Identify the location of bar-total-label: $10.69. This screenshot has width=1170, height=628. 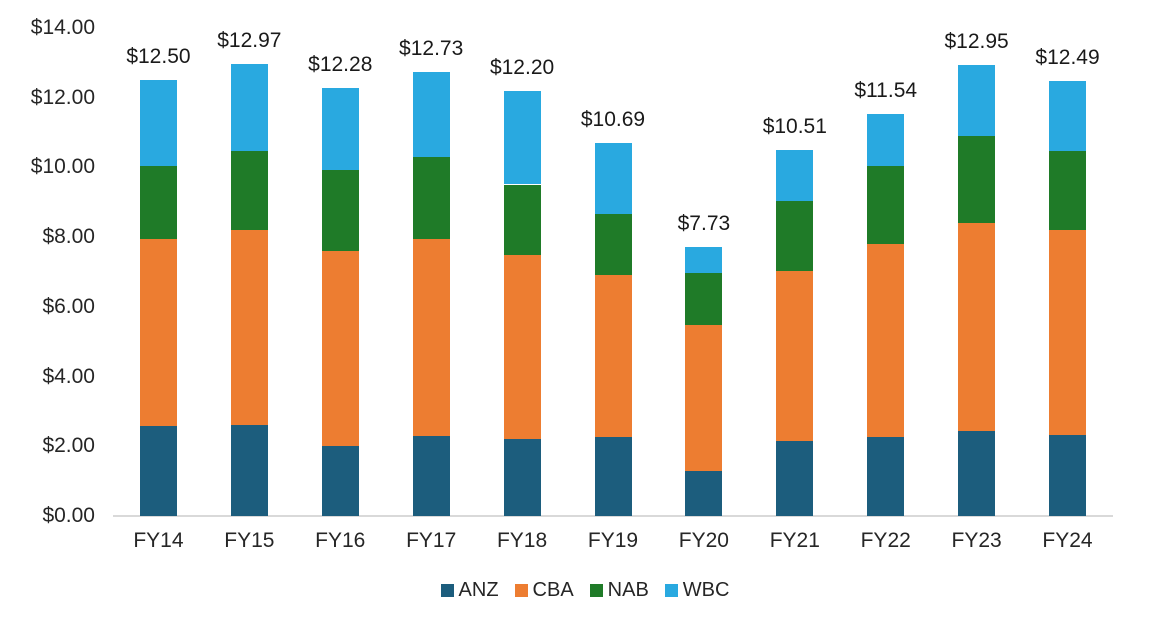
(613, 120).